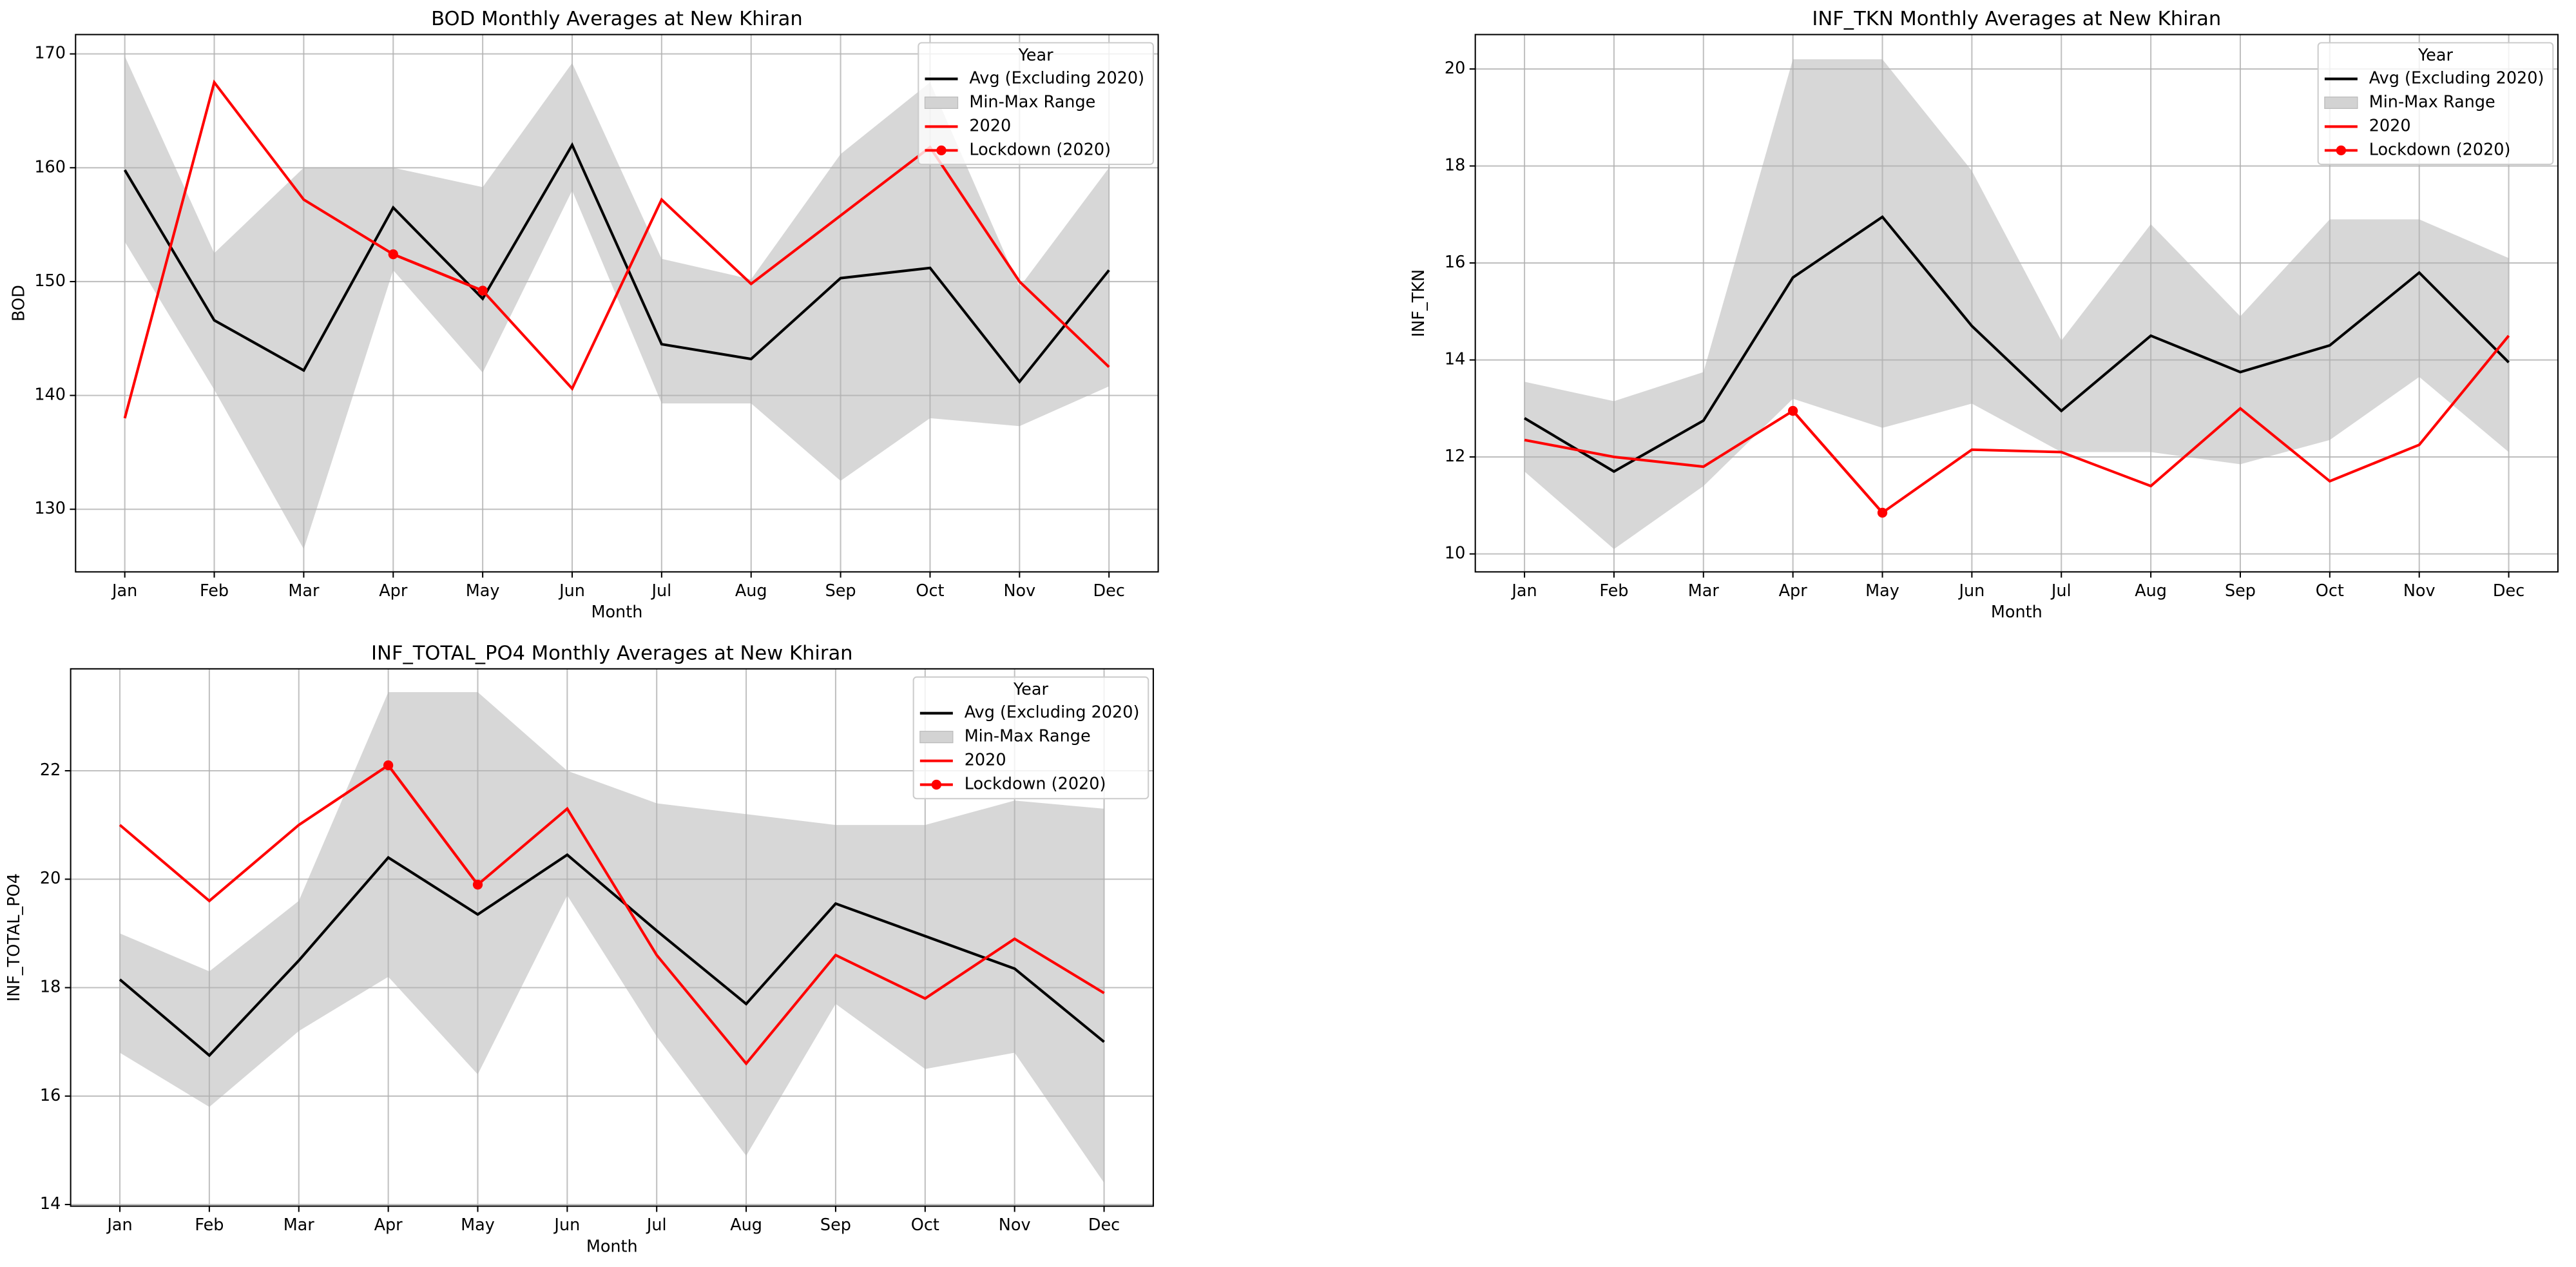 Image resolution: width=2576 pixels, height=1267 pixels. I want to click on y-axis-label: INF_TOTAL_PO4, so click(14, 937).